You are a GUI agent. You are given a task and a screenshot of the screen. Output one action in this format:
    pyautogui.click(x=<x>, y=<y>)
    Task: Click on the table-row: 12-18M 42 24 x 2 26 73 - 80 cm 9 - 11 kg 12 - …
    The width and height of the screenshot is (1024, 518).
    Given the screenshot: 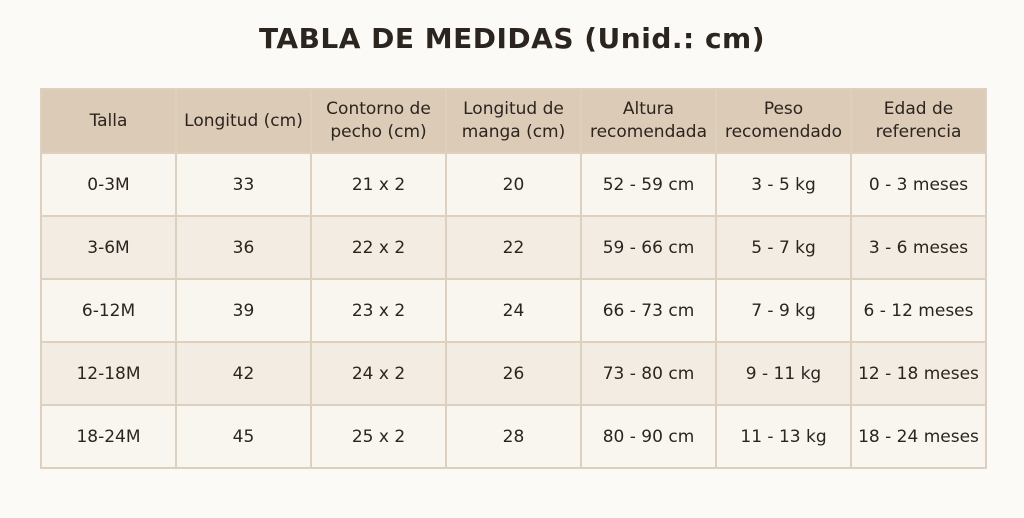 What is the action you would take?
    pyautogui.click(x=513, y=373)
    